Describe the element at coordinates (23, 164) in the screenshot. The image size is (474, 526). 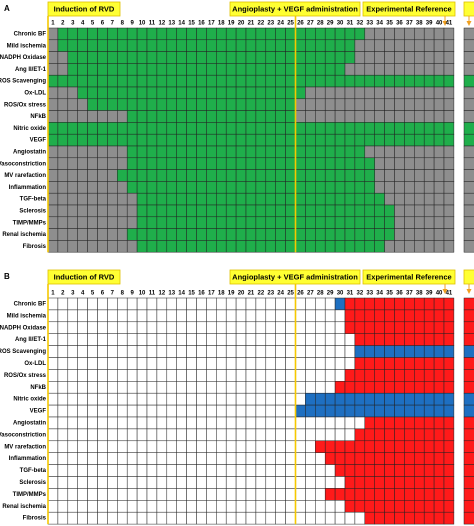
I see `row-label: Vasoconstriction` at that location.